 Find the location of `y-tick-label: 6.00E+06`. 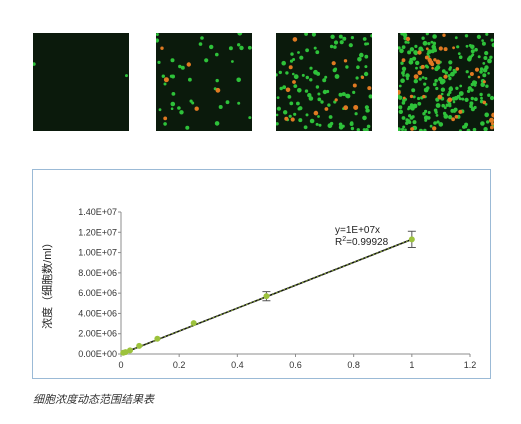

y-tick-label: 6.00E+06 is located at coordinates (97, 293).